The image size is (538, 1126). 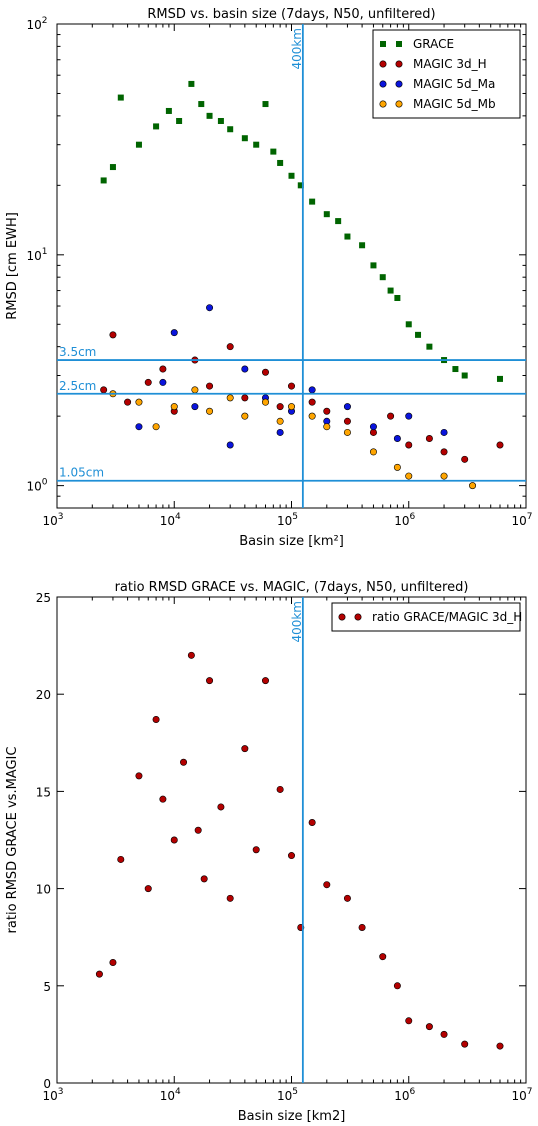 I want to click on y-tick-label: 15, so click(x=43, y=792).